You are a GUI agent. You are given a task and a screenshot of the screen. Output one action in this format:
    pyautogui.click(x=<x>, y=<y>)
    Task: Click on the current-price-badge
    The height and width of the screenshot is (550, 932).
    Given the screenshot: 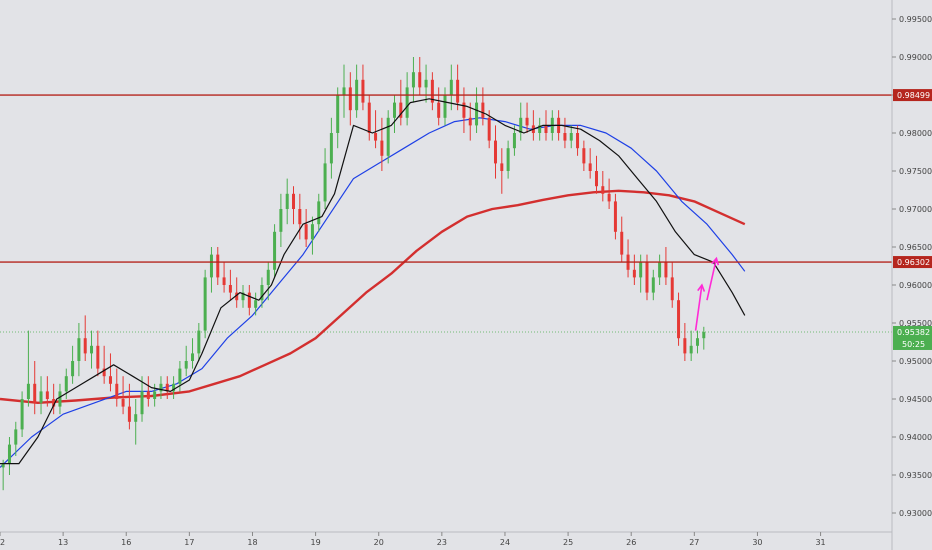 What is the action you would take?
    pyautogui.click(x=912, y=337)
    